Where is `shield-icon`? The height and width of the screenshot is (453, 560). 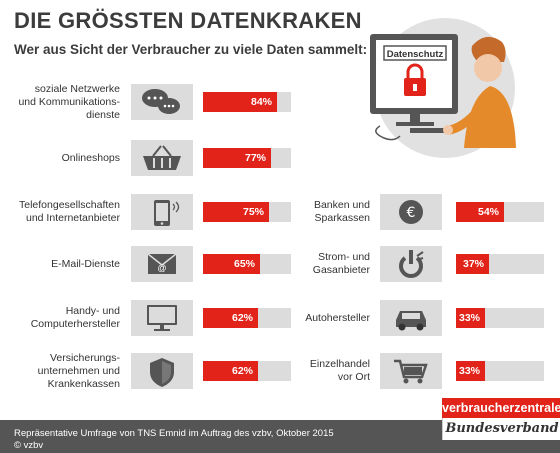 shield-icon is located at coordinates (162, 372).